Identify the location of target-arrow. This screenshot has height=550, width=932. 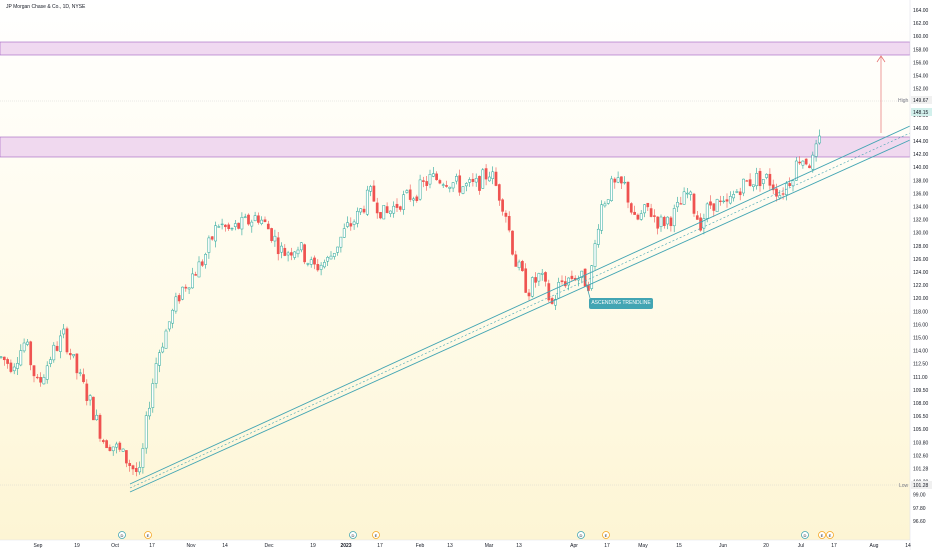
(881, 94).